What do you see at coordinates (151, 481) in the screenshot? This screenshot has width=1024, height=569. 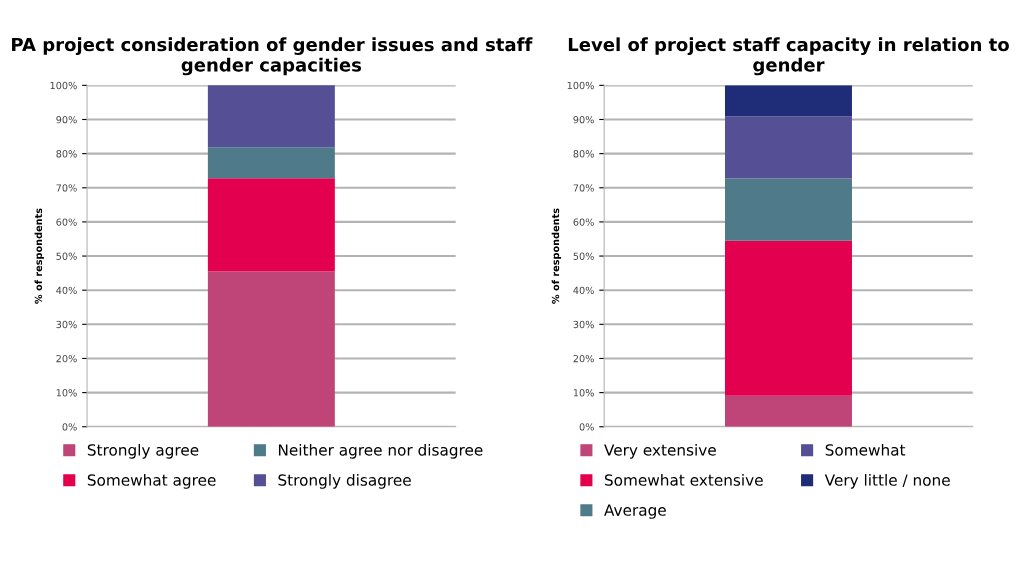 I see `legend-label: Somewhat agree` at bounding box center [151, 481].